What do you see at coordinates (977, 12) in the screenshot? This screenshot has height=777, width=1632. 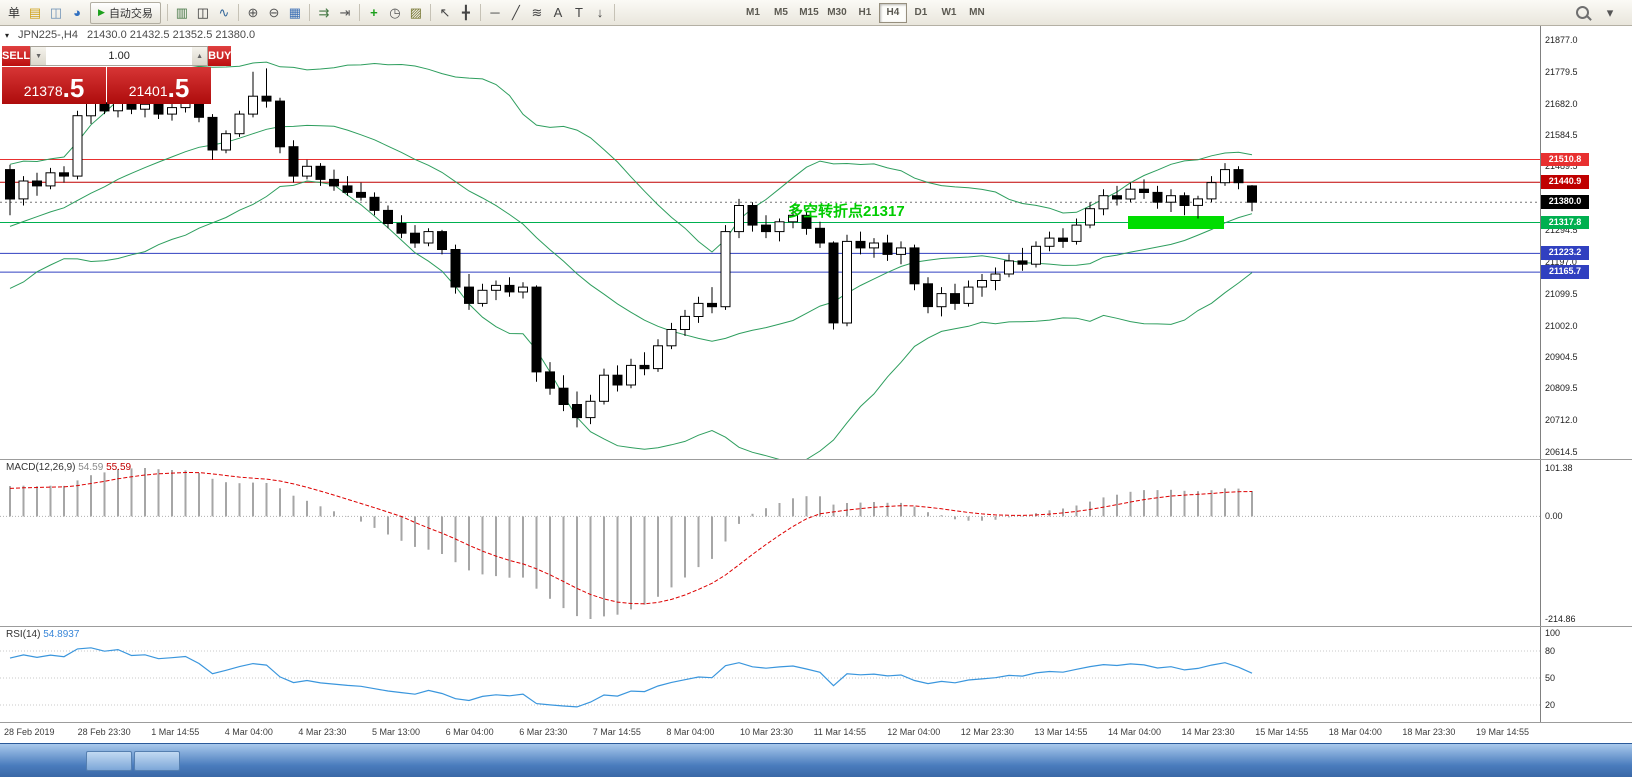 I see `timeframe-mn: MN` at bounding box center [977, 12].